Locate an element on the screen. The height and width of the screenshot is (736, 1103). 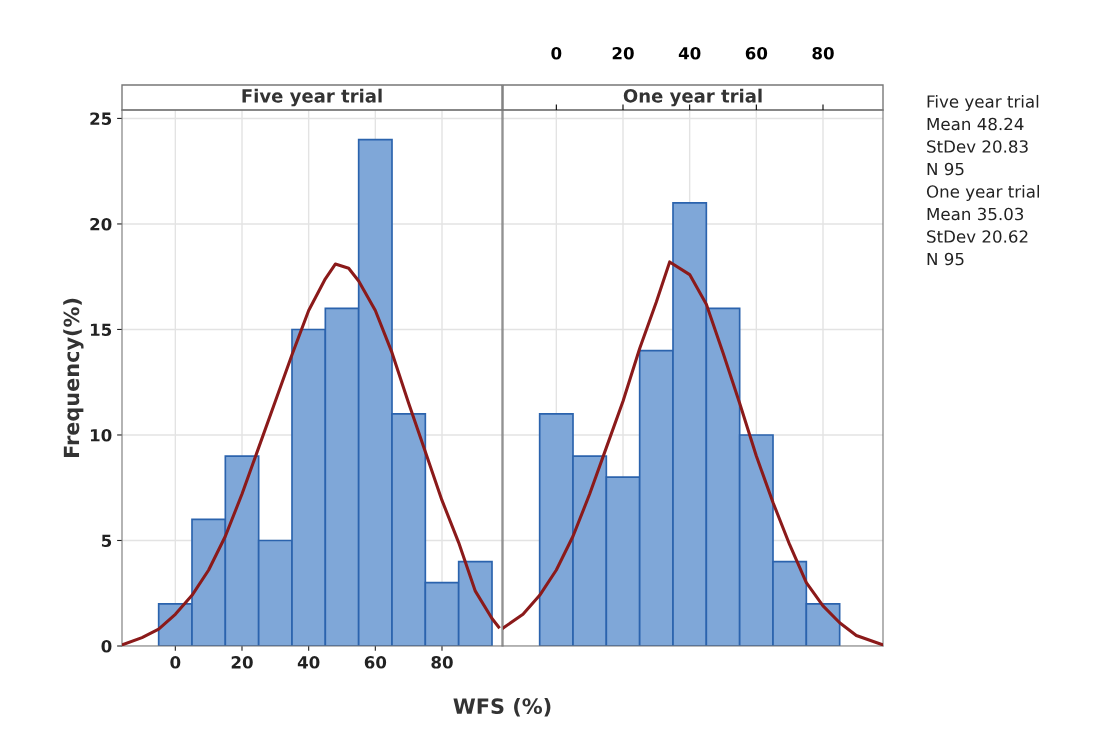
y-tick-label: 0 is located at coordinates (106, 646).